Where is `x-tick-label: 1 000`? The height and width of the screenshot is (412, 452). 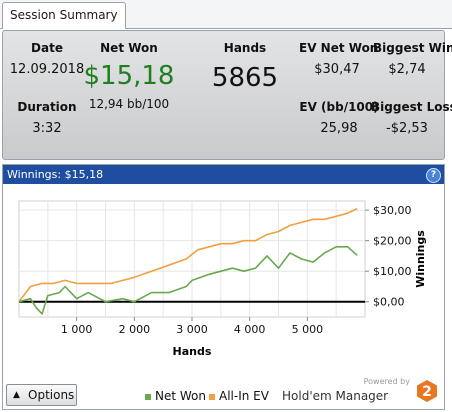
x-tick-label: 1 000 is located at coordinates (77, 329).